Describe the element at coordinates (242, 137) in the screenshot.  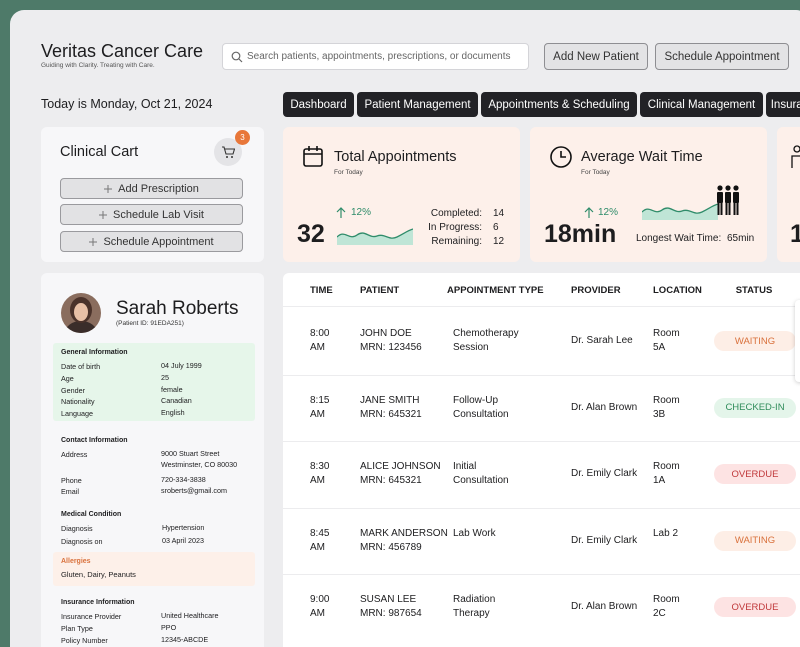
I see `cart-badge: 3` at that location.